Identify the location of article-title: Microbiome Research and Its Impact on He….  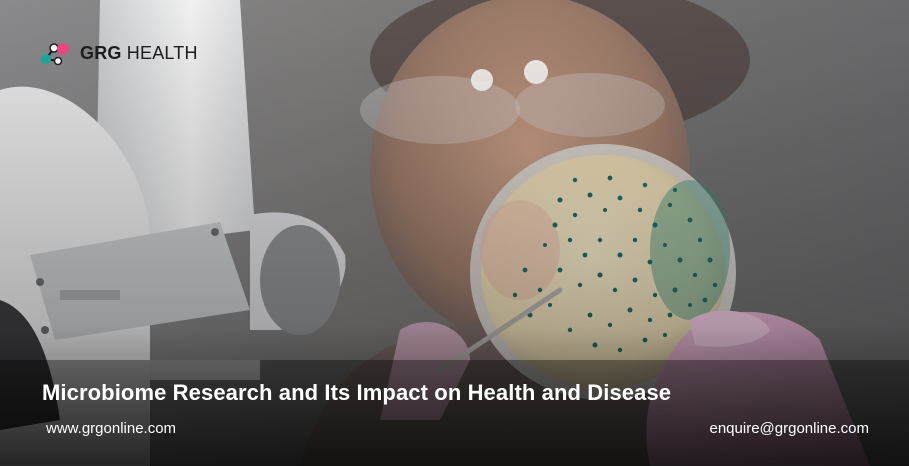
(357, 392).